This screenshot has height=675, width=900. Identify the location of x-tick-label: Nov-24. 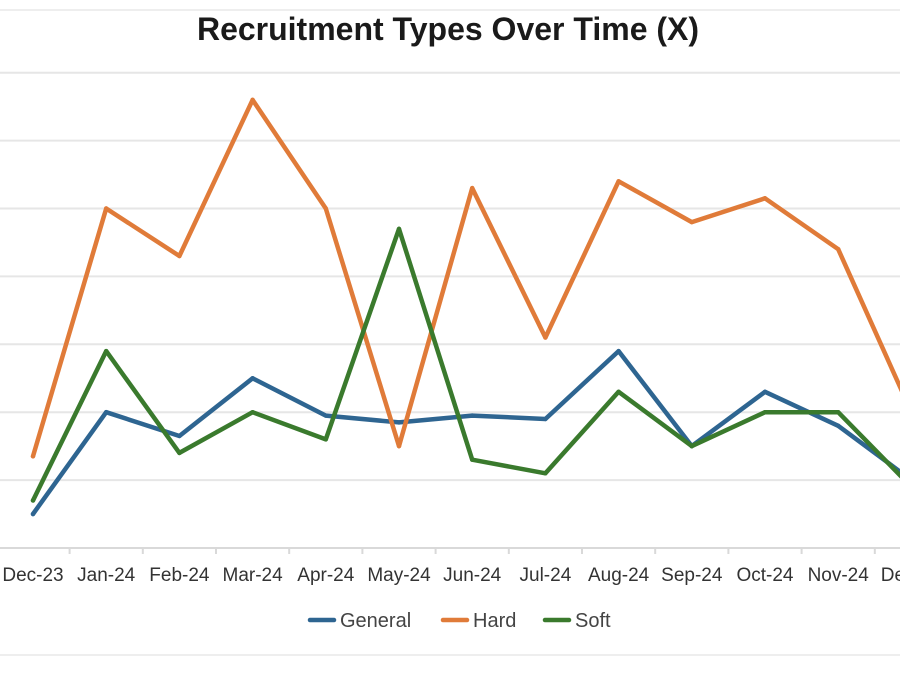
(839, 575).